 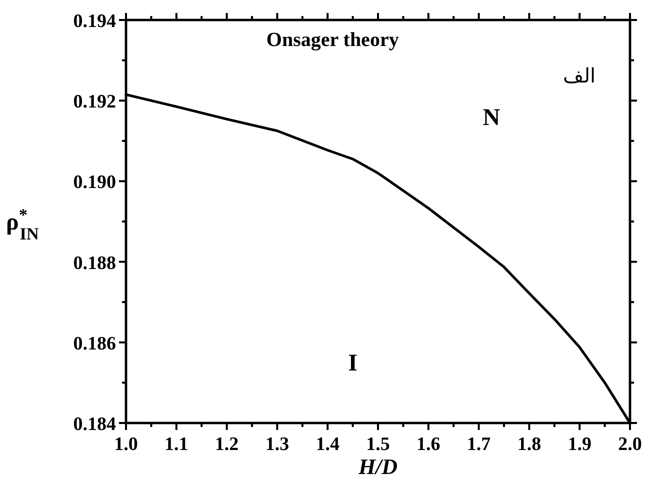 What do you see at coordinates (377, 466) in the screenshot?
I see `x-axis-title: H/D` at bounding box center [377, 466].